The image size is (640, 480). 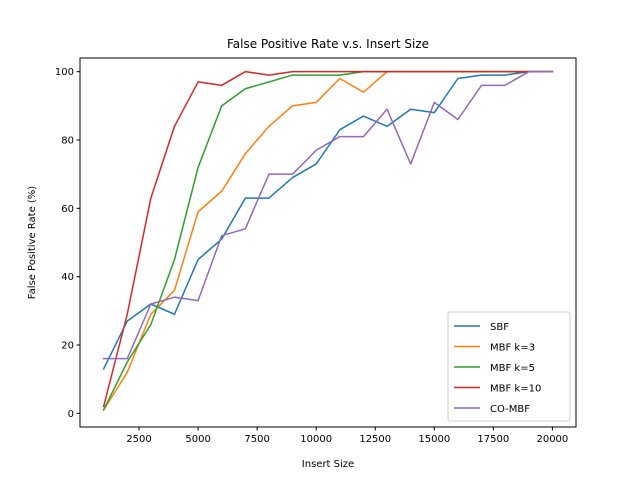 I want to click on y-axis: 0 20 40 60 80 100, so click(x=67, y=243).